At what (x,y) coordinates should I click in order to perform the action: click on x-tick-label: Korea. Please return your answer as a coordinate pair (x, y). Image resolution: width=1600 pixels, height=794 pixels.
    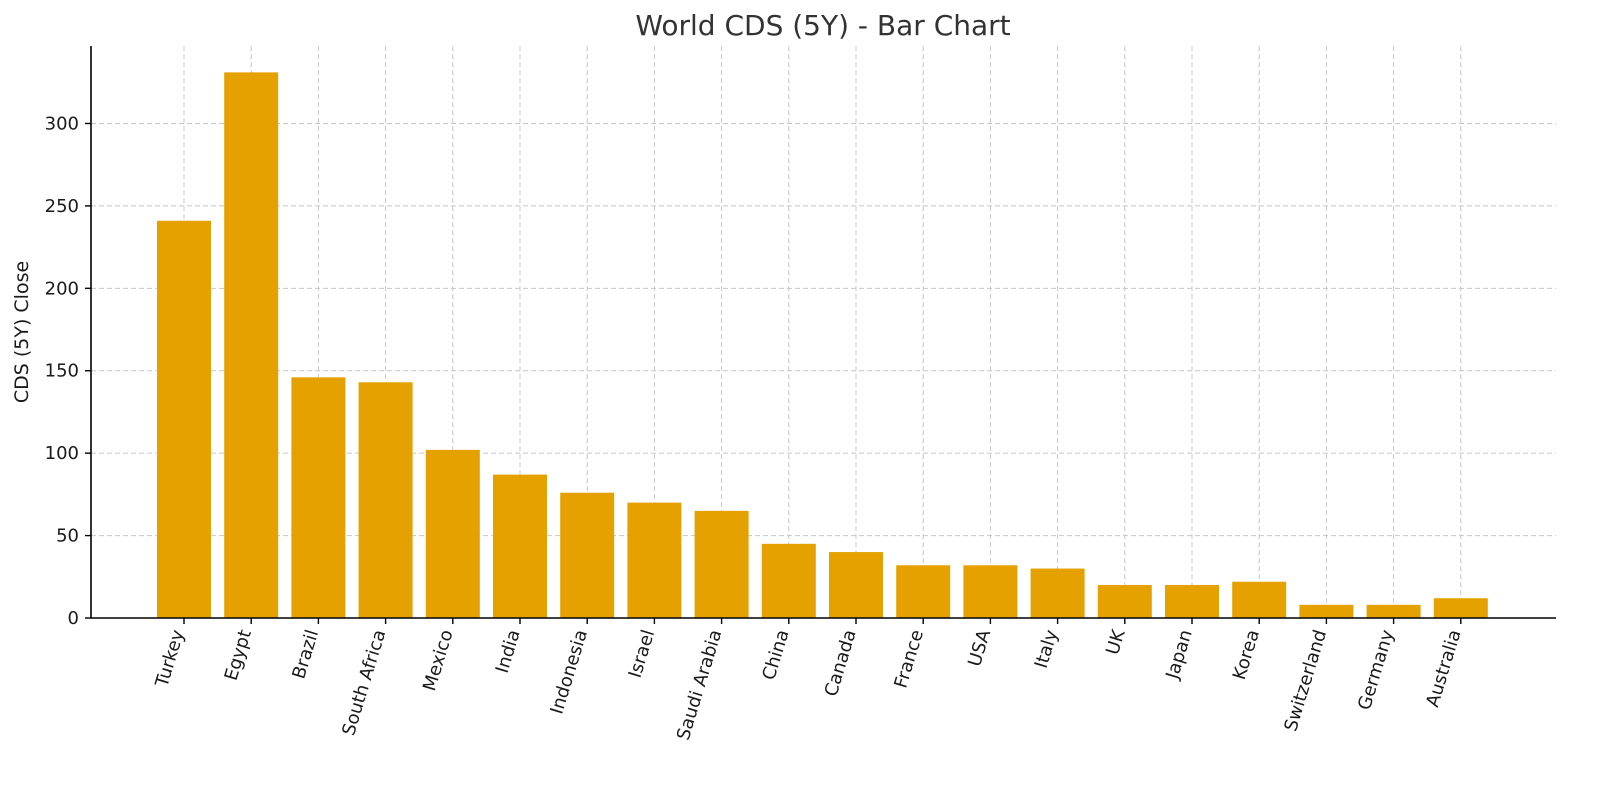
    Looking at the image, I should click on (1246, 654).